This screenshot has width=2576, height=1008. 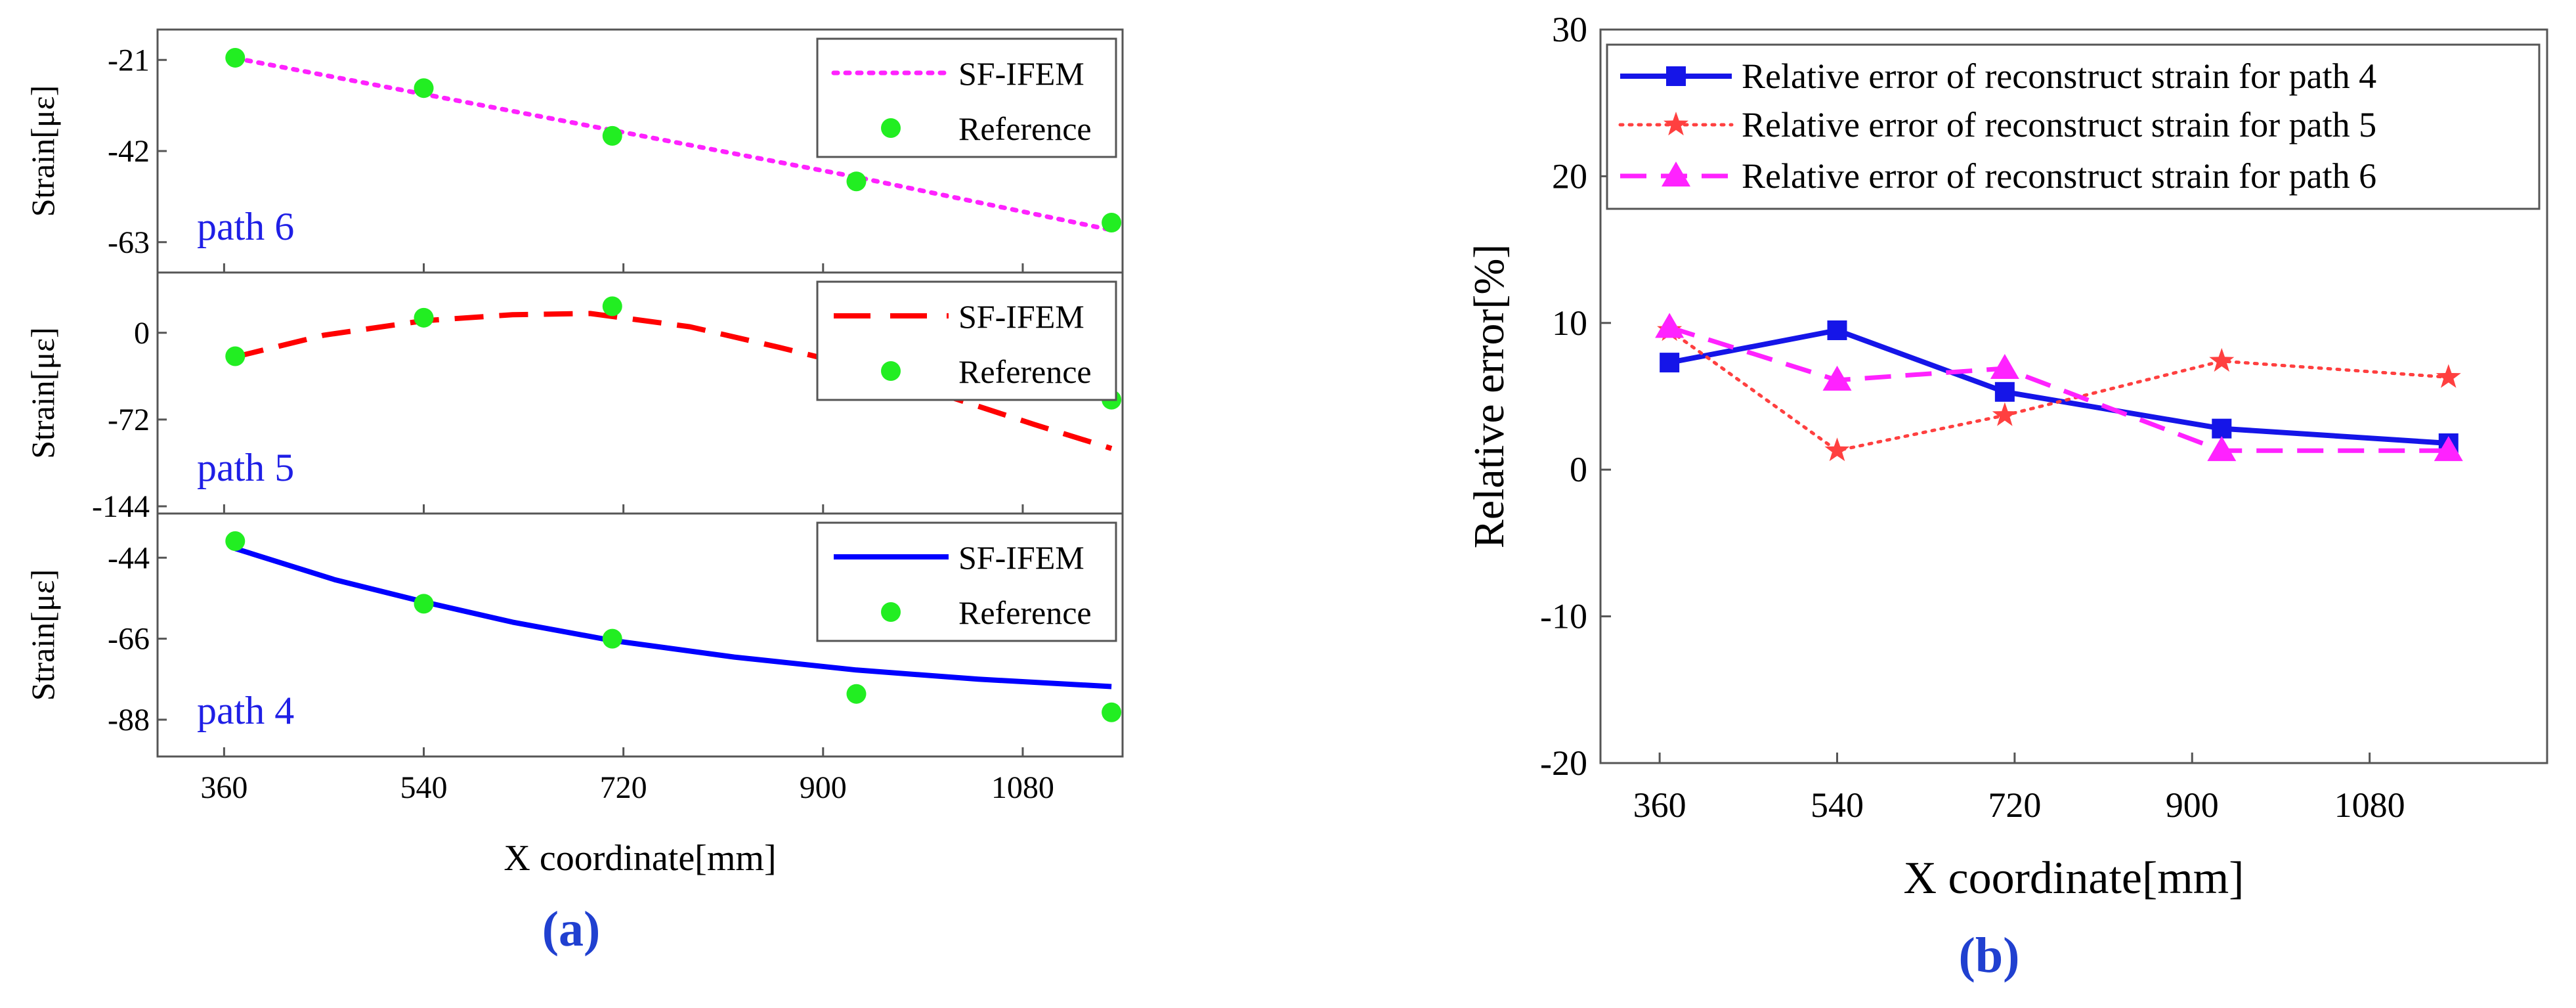 I want to click on error-line-path5, so click(x=2059, y=390).